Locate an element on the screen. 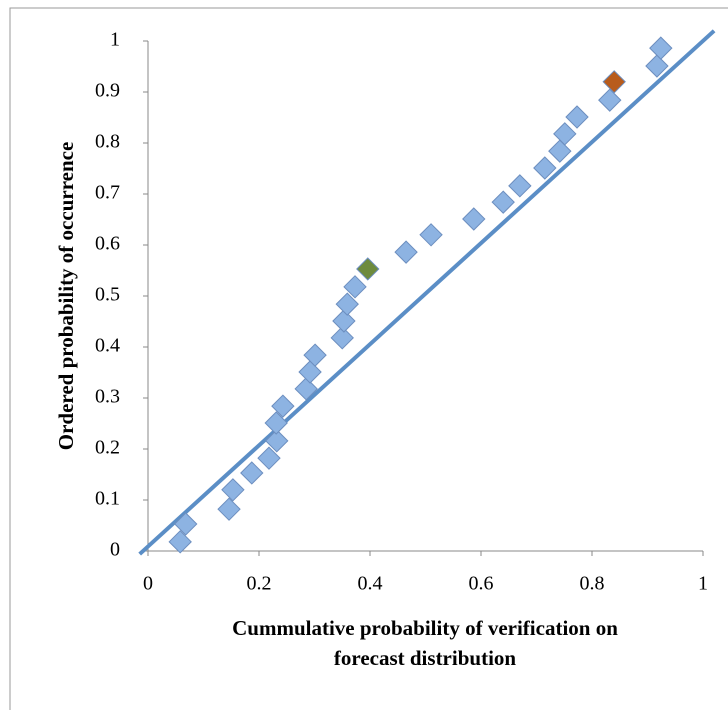  y-tick-label: 0.8 is located at coordinates (107, 142).